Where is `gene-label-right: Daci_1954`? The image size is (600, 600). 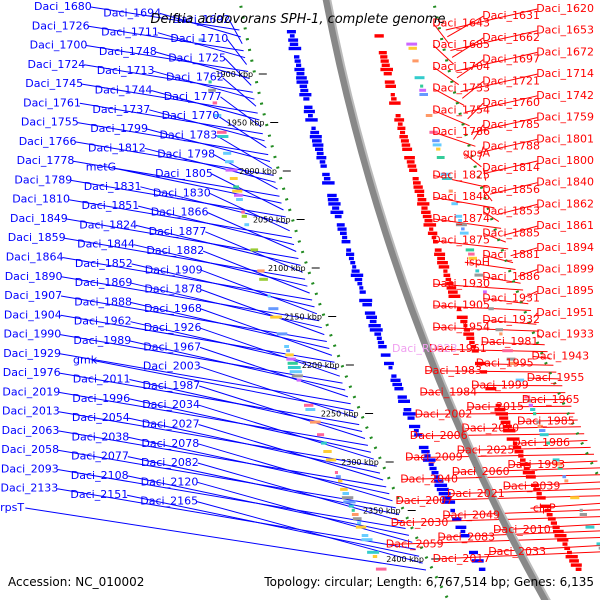 gene-label-right: Daci_1954 is located at coordinates (461, 326).